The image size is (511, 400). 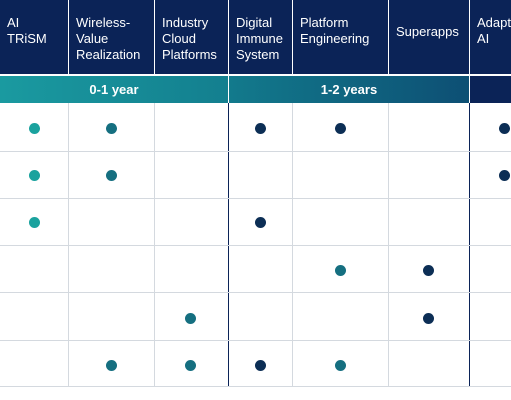 I want to click on timeframe-band-1-2-years: 1-2 years, so click(x=349, y=89).